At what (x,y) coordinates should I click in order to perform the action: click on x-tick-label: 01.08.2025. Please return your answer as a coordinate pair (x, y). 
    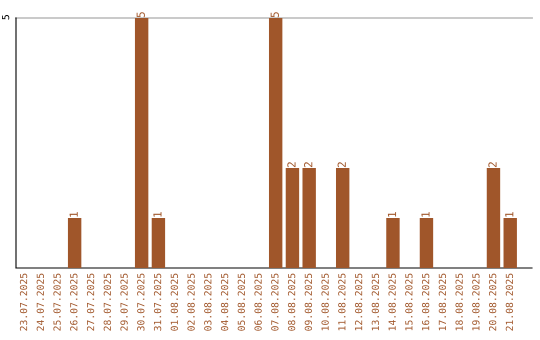
    Looking at the image, I should click on (174, 302).